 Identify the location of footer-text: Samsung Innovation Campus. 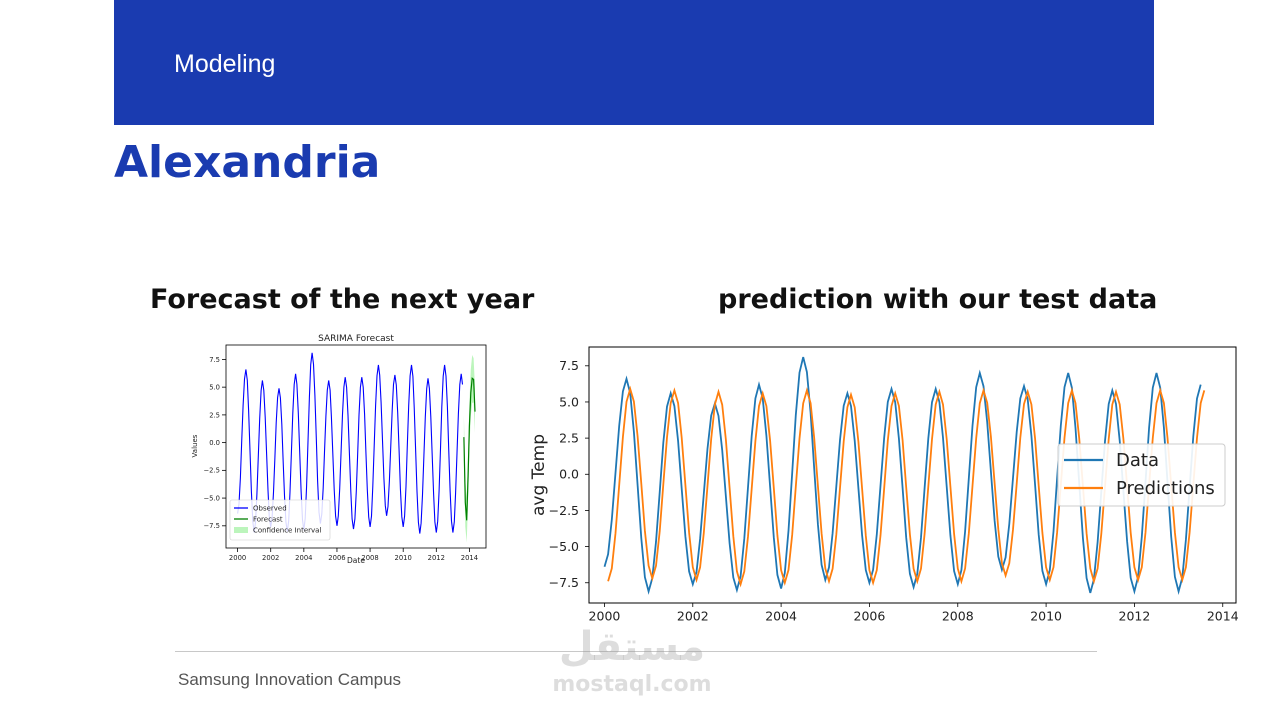
(290, 679).